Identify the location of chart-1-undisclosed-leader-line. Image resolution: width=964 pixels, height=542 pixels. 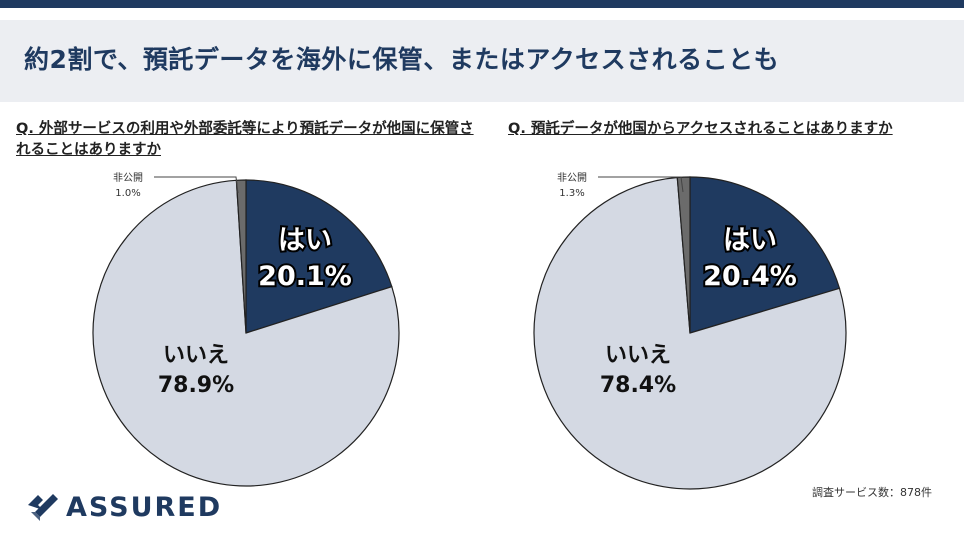
(196, 185).